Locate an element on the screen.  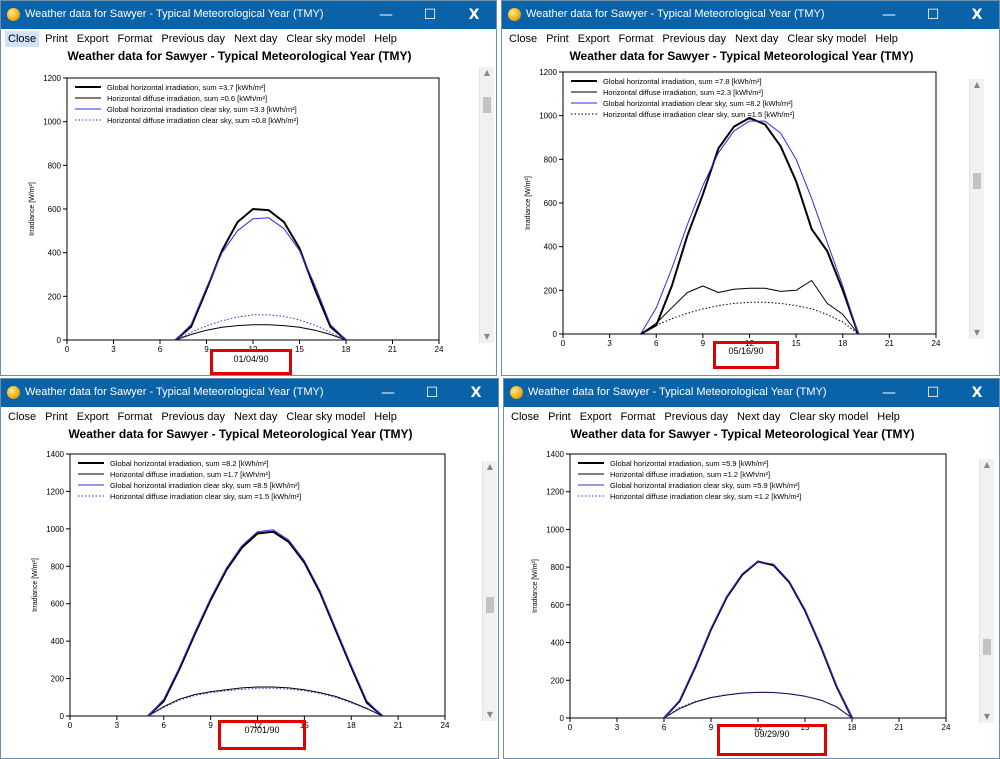
date-text: 07/01/90 is located at coordinates (262, 730).